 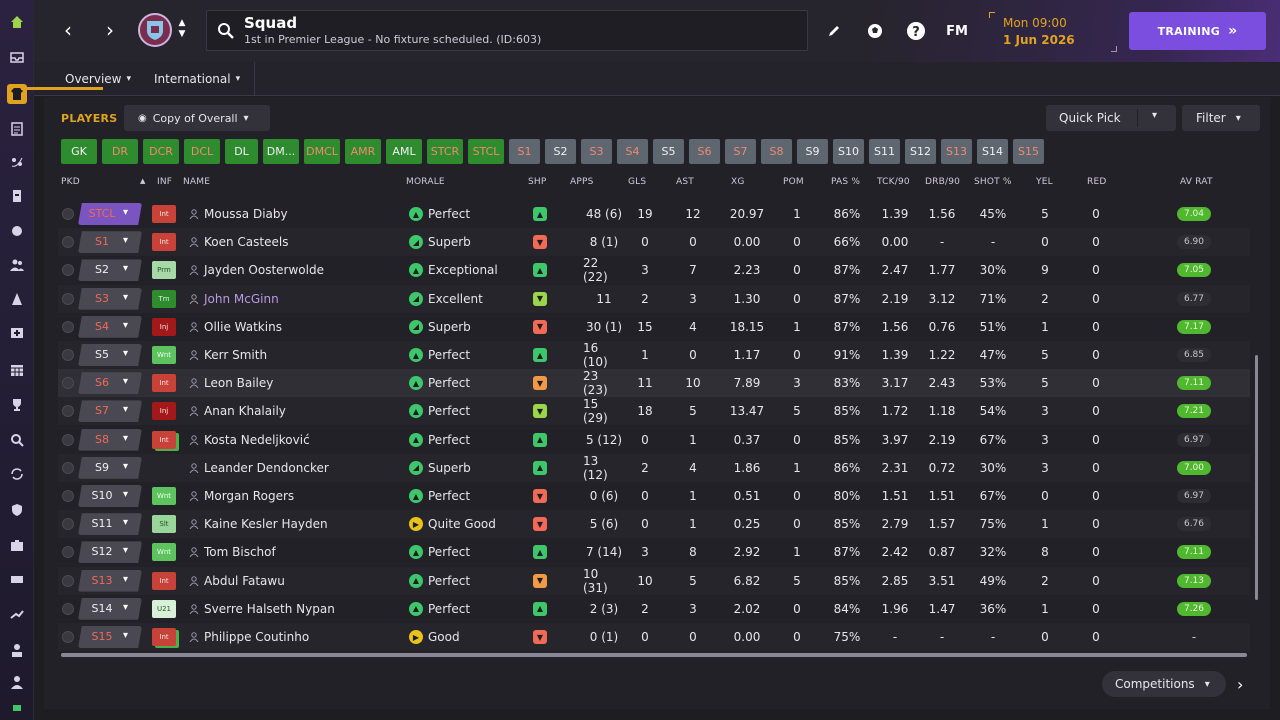 I want to click on column-header-pas: PAS %, so click(x=846, y=182).